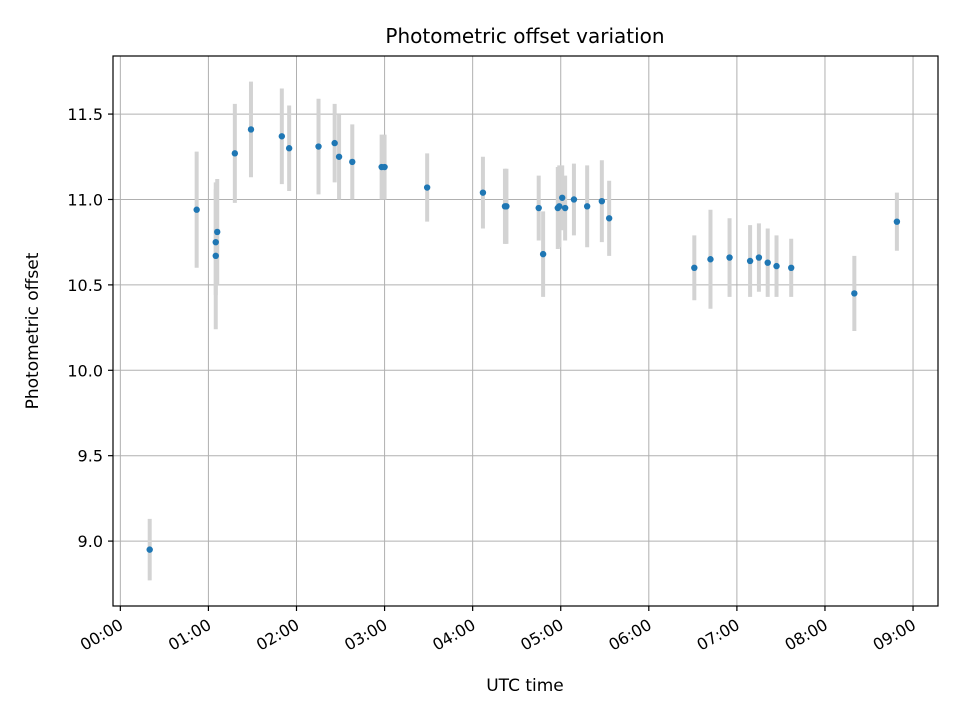 The image size is (960, 720). I want to click on y-tick-label: 10.0, so click(85, 370).